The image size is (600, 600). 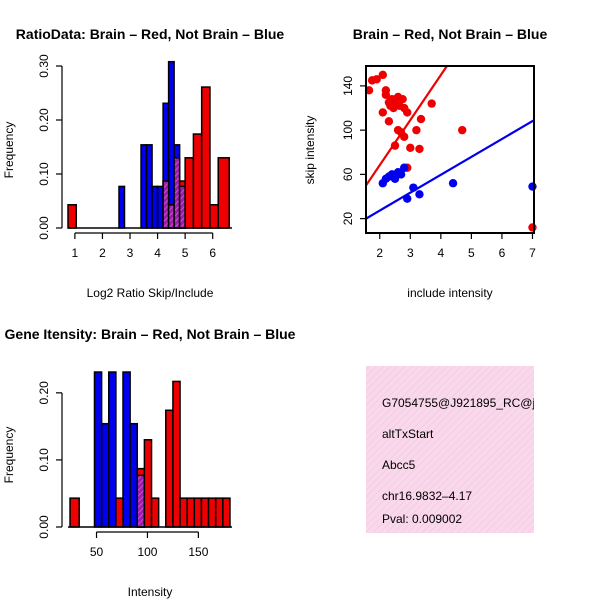 What do you see at coordinates (150, 293) in the screenshot?
I see `ratio-histogram-xlabel: Log2 Ratio Skip/Include` at bounding box center [150, 293].